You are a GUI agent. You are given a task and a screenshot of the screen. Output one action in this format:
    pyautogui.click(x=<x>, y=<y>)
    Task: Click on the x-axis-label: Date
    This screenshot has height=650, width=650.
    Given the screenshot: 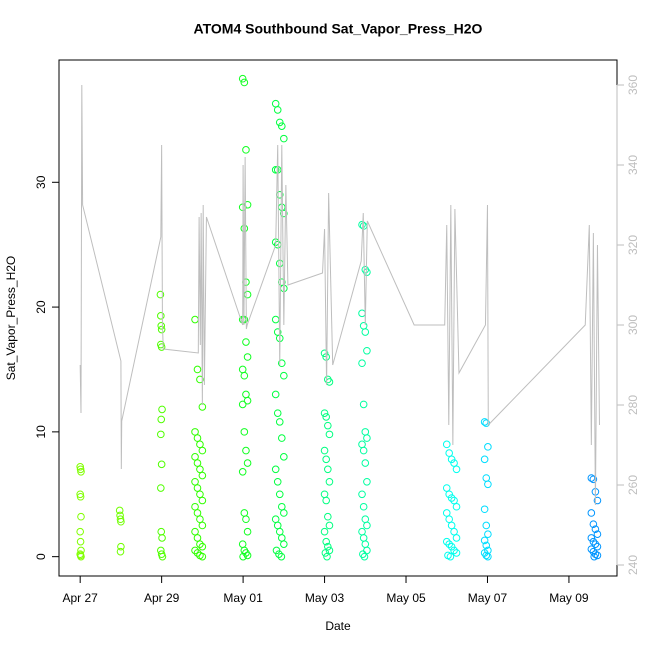 What is the action you would take?
    pyautogui.click(x=338, y=626)
    